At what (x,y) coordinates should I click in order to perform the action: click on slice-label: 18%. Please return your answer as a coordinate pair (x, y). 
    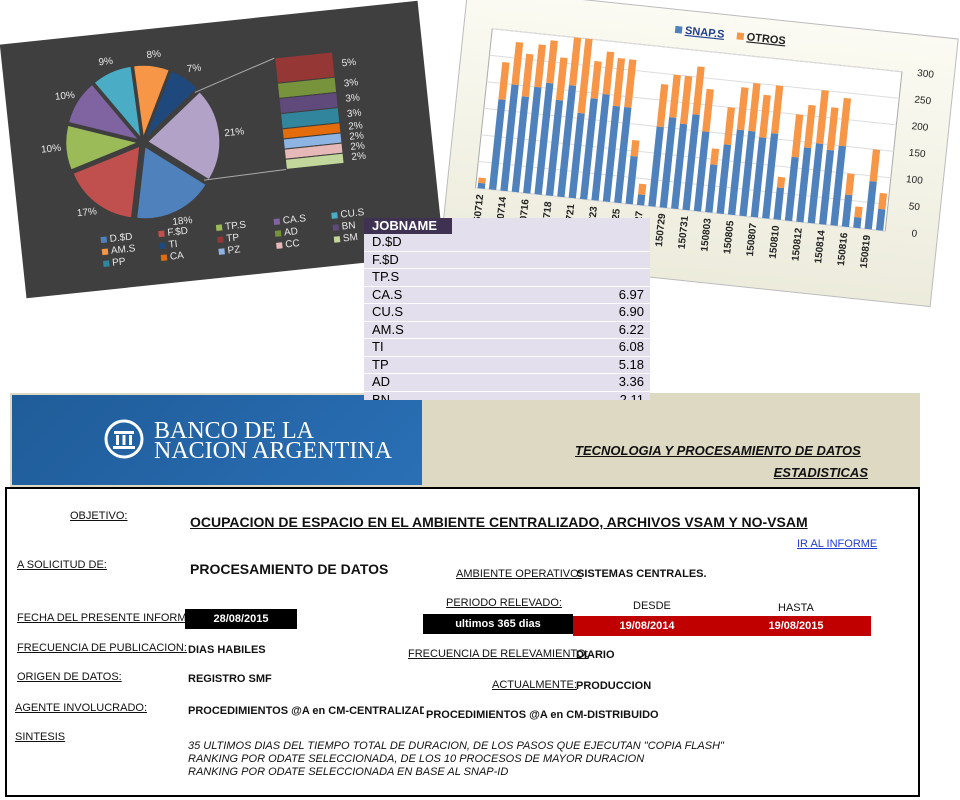
    Looking at the image, I should click on (182, 221).